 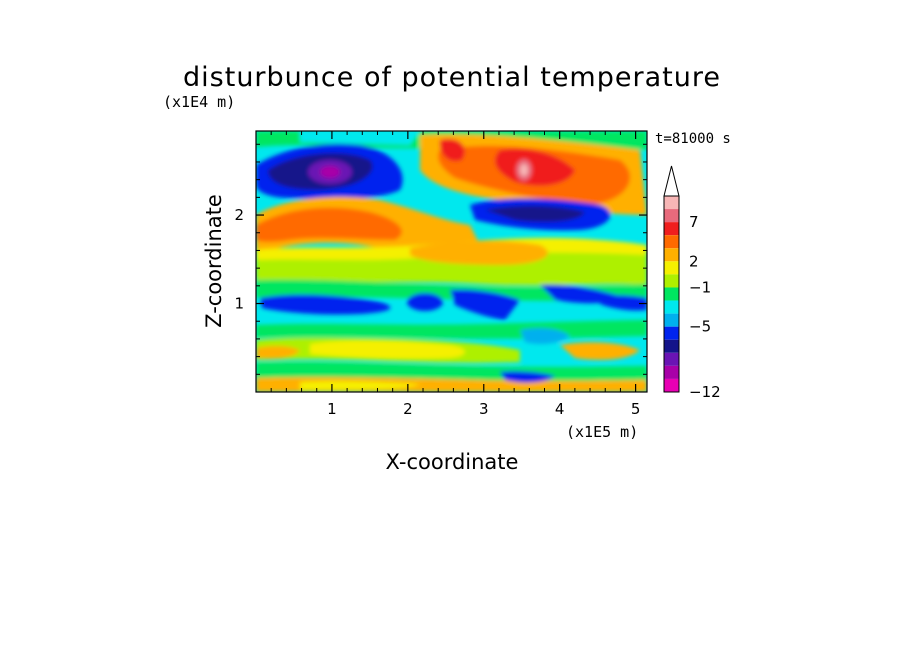 What do you see at coordinates (602, 432) in the screenshot?
I see `x-unit-label: (x1E5 m)` at bounding box center [602, 432].